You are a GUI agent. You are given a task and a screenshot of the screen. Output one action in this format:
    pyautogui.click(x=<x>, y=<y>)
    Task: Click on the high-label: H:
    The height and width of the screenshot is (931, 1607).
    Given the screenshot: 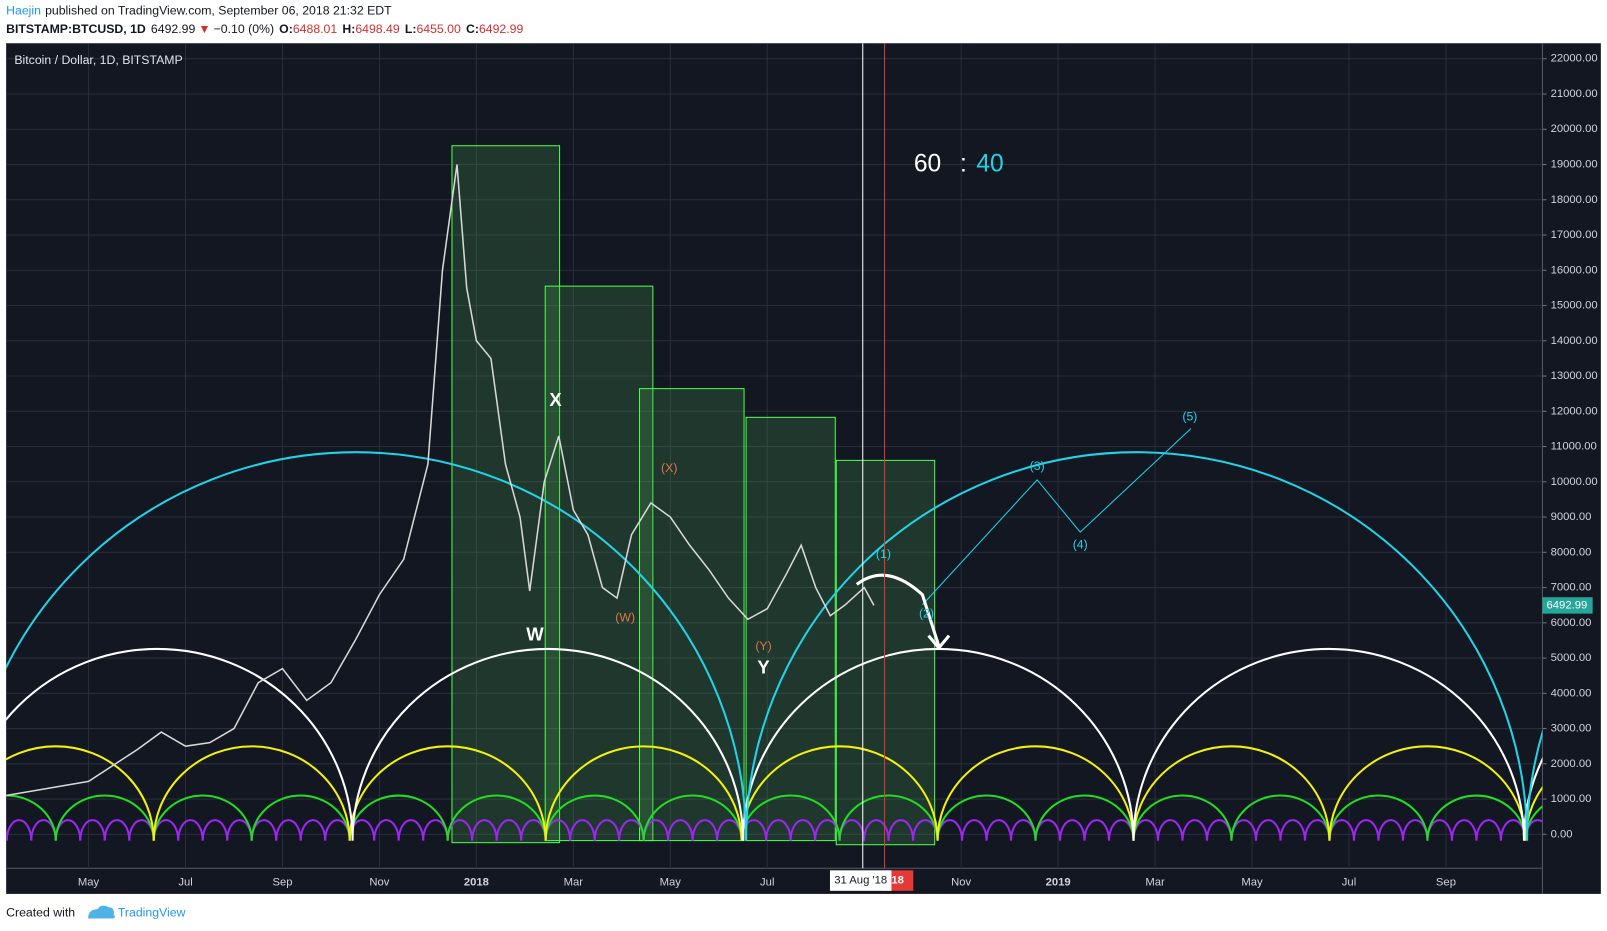 What is the action you would take?
    pyautogui.click(x=348, y=29)
    